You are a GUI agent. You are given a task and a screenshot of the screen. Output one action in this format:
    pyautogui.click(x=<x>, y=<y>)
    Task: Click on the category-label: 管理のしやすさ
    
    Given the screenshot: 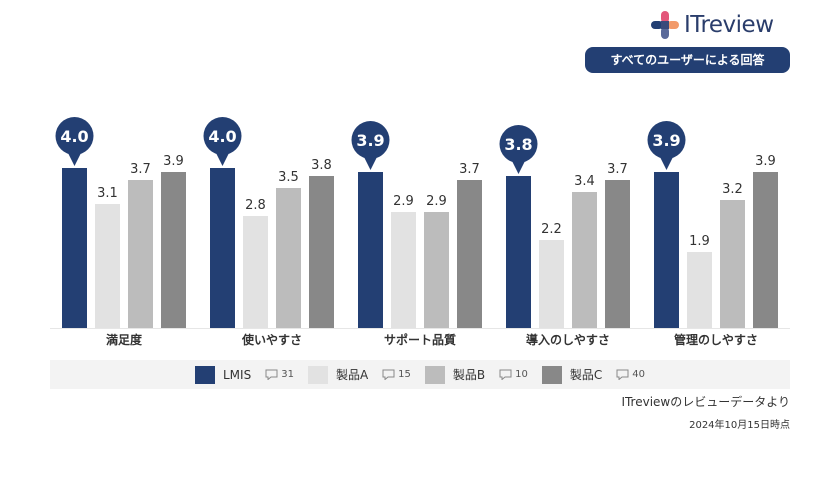 What is the action you would take?
    pyautogui.click(x=716, y=339)
    